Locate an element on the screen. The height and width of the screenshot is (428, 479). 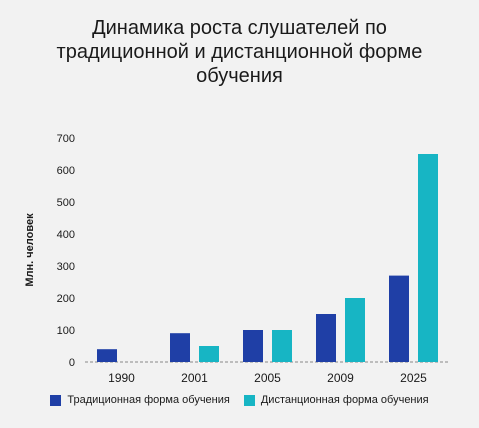
bar-traditional-2005 is located at coordinates (253, 346).